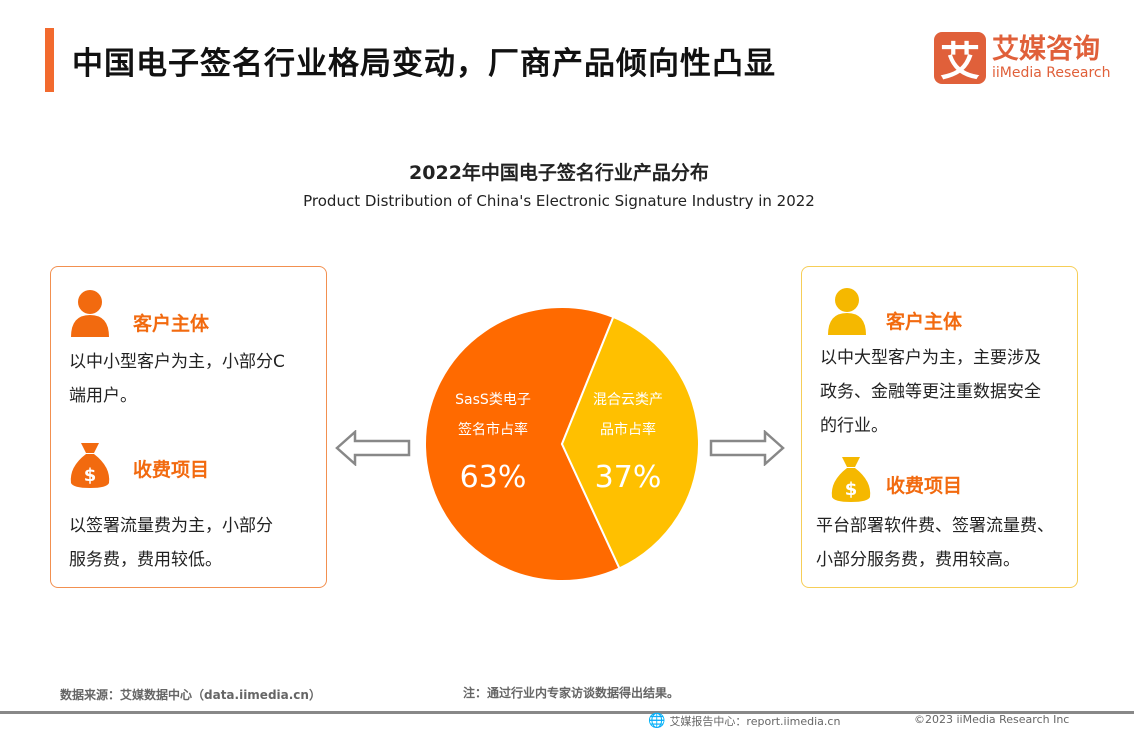 The image size is (1134, 737). Describe the element at coordinates (493, 477) in the screenshot. I see `slice-value-label: 63%` at that location.